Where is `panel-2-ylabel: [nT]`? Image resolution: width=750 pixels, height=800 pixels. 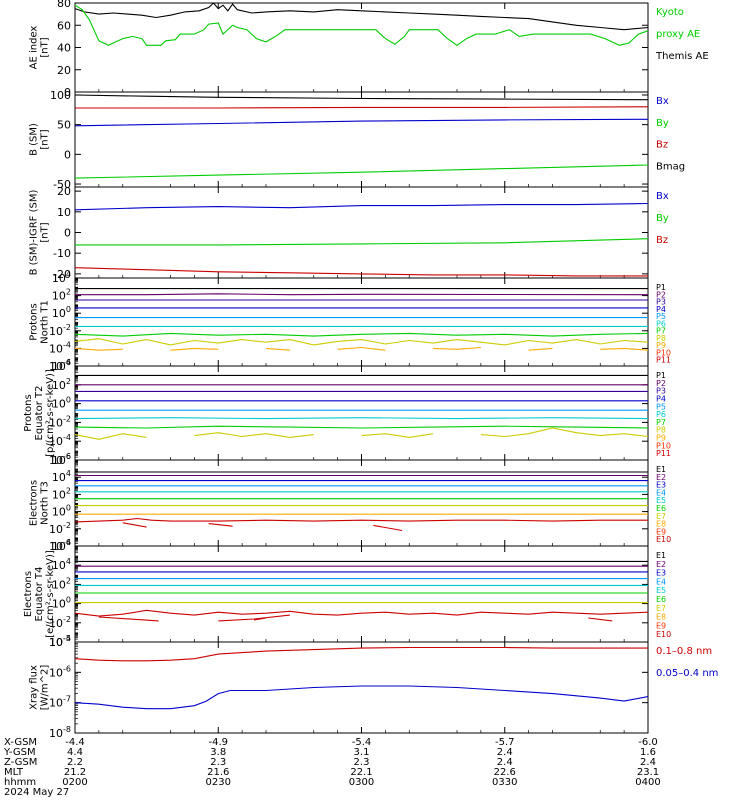 panel-2-ylabel: [nT] is located at coordinates (45, 139).